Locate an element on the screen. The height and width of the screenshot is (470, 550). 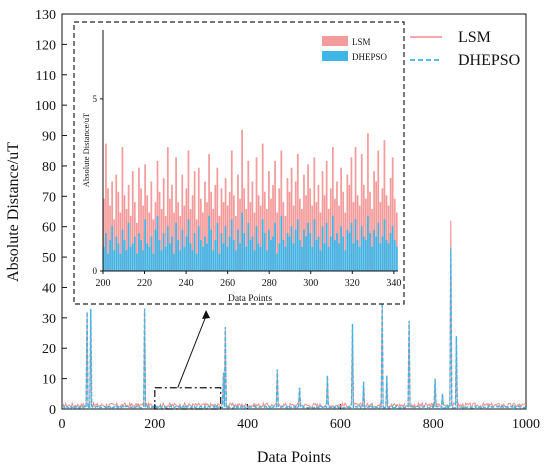
main-xtick-label: 1000 is located at coordinates (526, 424).